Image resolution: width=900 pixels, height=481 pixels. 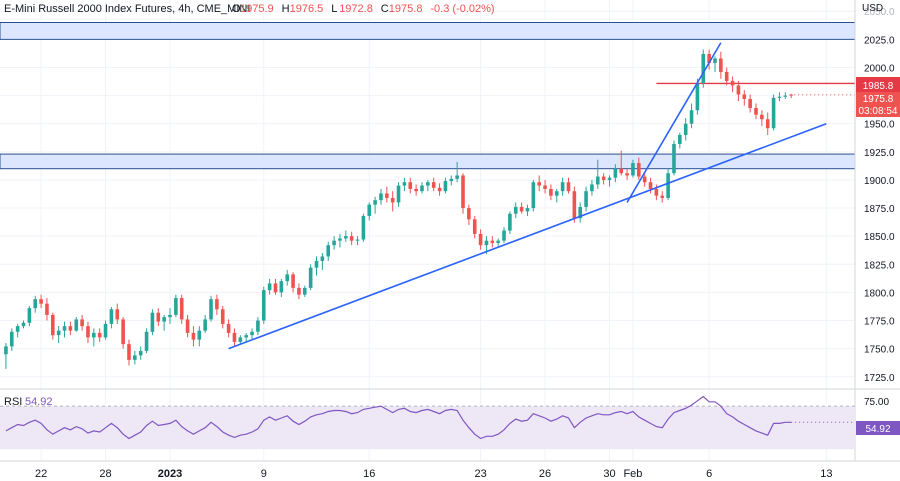 I want to click on time-axis: 22 28 2023 9 16 23 26 30 Feb 6 13, so click(x=433, y=474).